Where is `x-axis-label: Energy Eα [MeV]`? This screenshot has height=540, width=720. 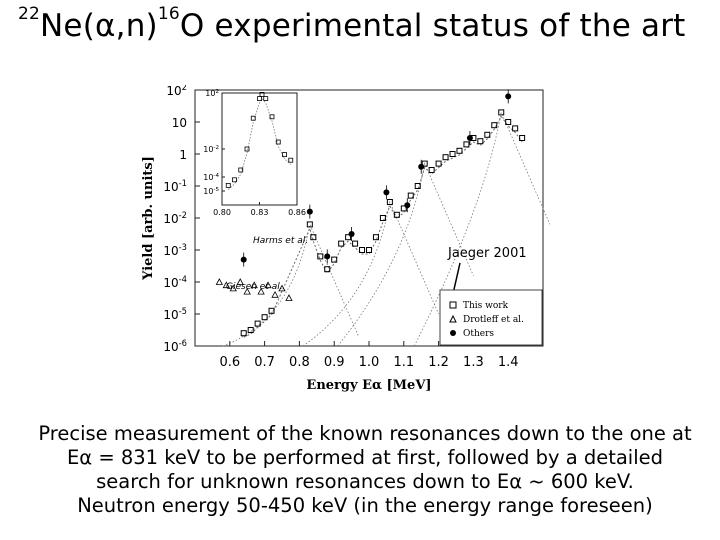
x-axis-label: Energy Eα [MeV] is located at coordinates (368, 385).